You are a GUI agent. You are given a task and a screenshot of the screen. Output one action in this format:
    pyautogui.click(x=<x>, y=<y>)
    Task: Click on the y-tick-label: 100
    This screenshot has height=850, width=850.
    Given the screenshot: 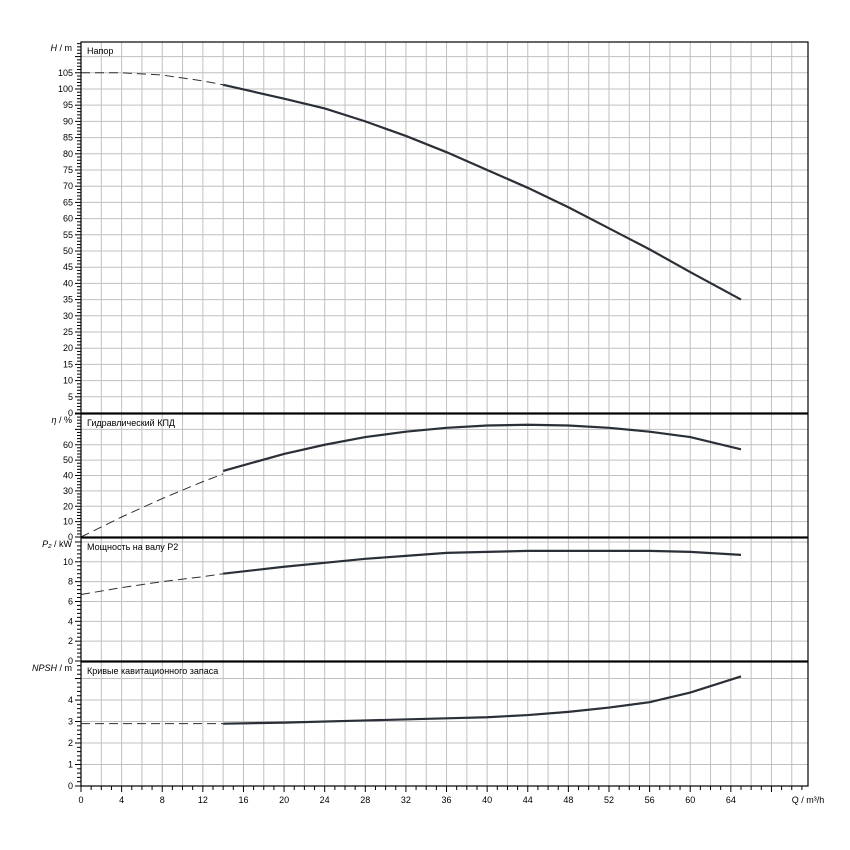 What is the action you would take?
    pyautogui.click(x=65, y=89)
    